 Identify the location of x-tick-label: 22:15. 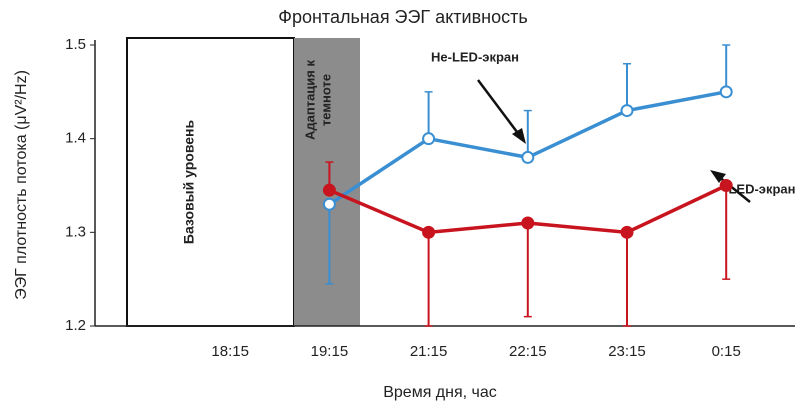
(528, 351).